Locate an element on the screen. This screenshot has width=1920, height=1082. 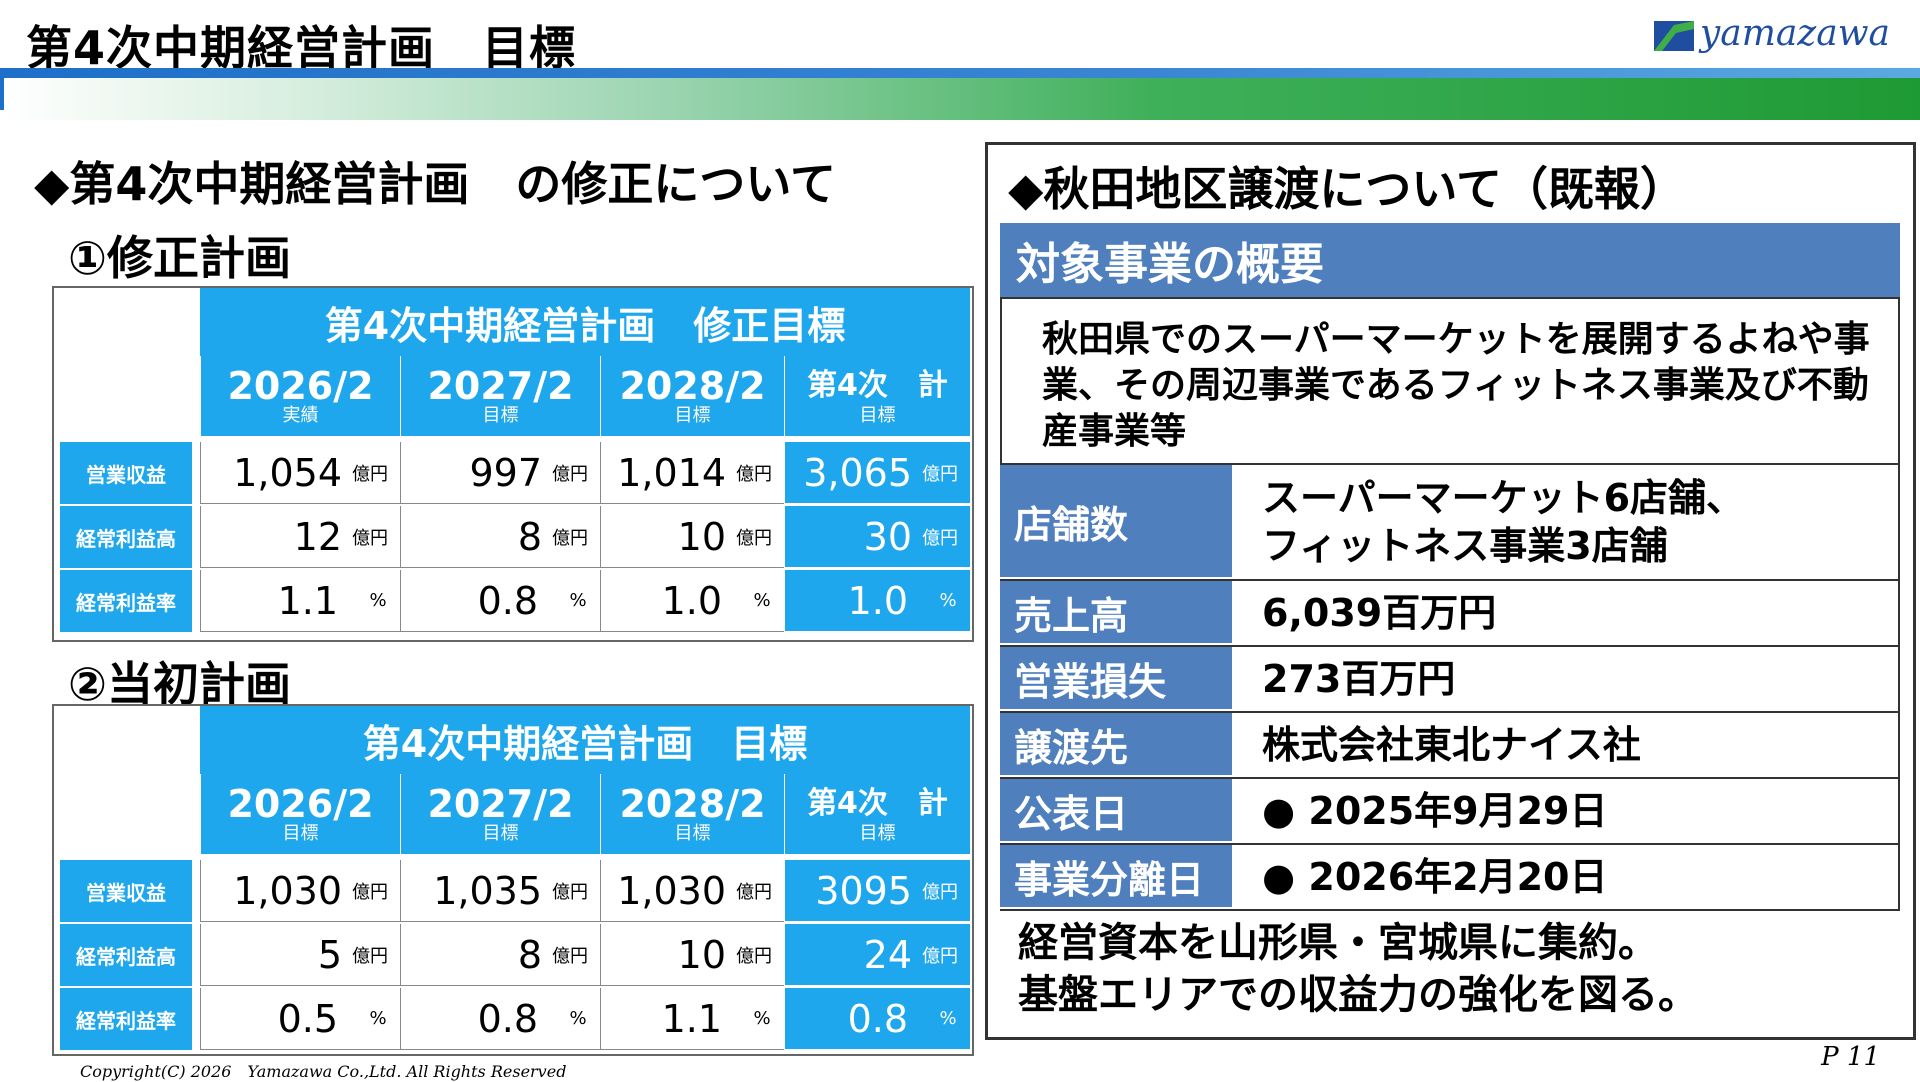
column-sub: 実績 is located at coordinates (300, 415).